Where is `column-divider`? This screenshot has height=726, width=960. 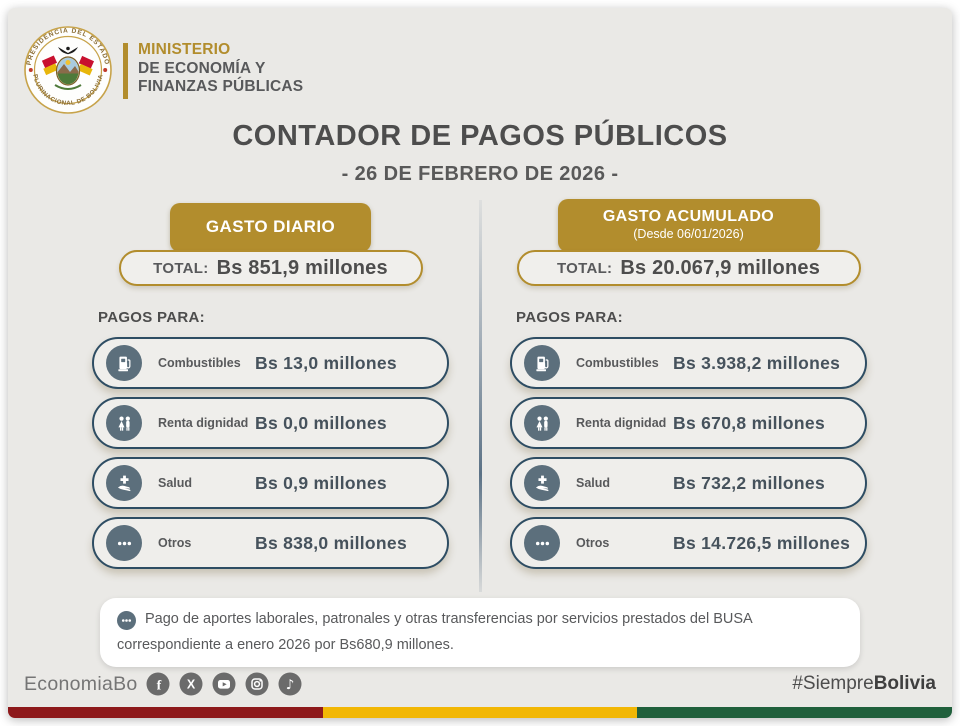 column-divider is located at coordinates (480, 396).